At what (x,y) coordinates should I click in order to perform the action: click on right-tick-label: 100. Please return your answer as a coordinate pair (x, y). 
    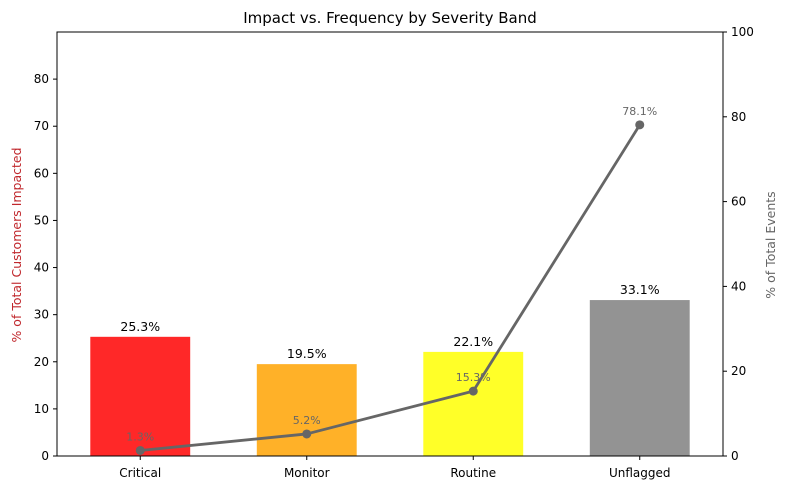
    Looking at the image, I should click on (742, 32).